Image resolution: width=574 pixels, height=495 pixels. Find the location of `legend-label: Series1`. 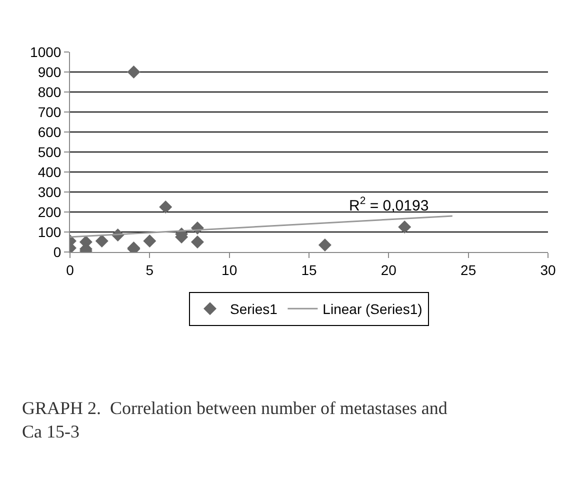

legend-label: Series1 is located at coordinates (254, 309).